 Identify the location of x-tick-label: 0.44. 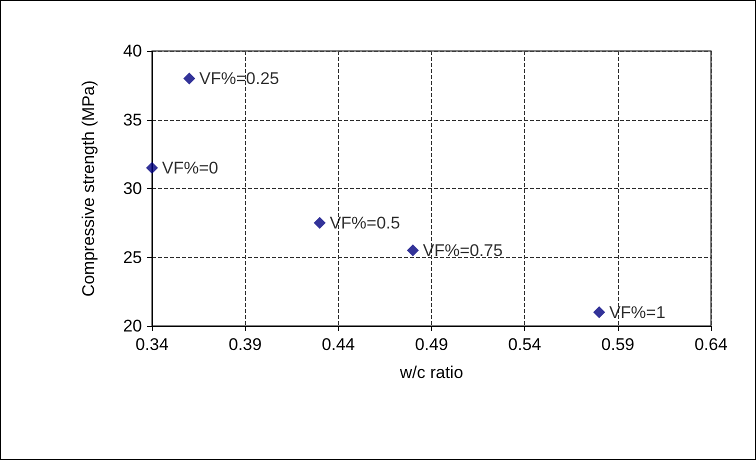
(338, 344).